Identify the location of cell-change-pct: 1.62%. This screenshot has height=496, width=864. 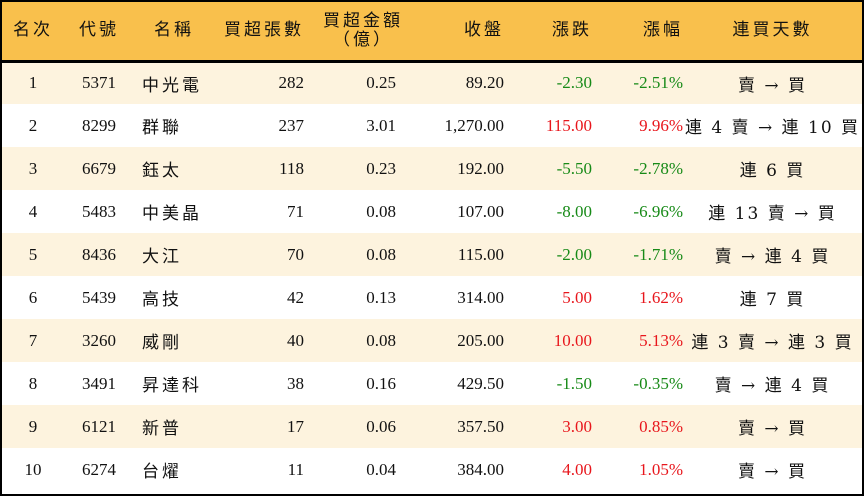
(661, 297).